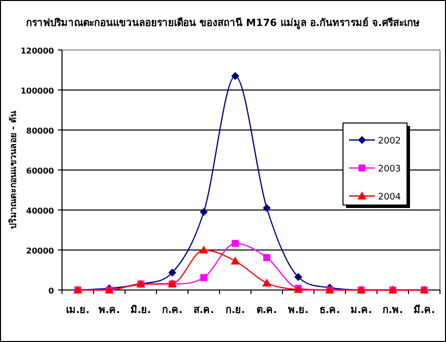 The image size is (446, 342). I want to click on y-tick-label: 0, so click(51, 291).